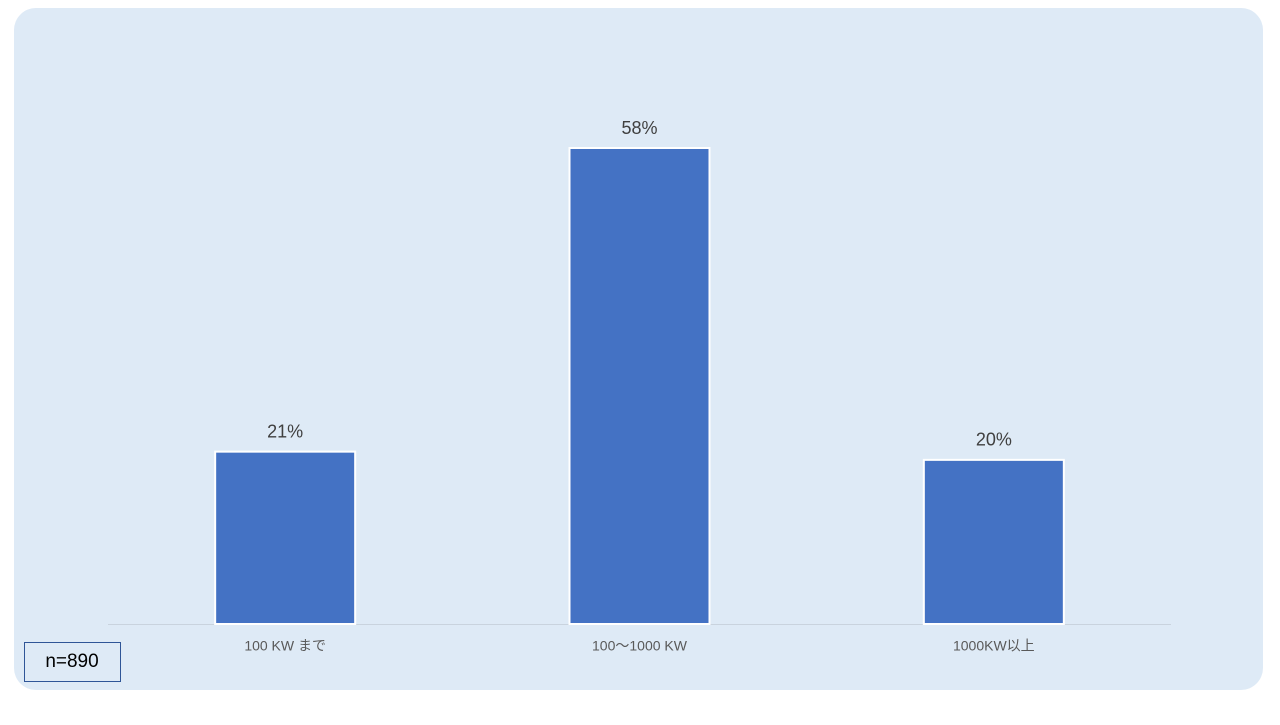  Describe the element at coordinates (285, 646) in the screenshot. I see `x-tick-label: 100 KW まで` at that location.